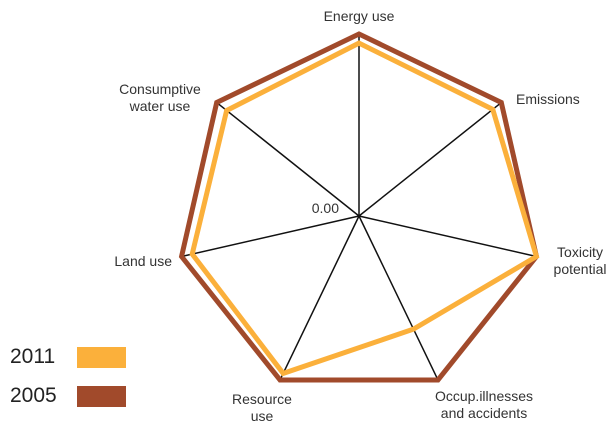  What do you see at coordinates (143, 261) in the screenshot?
I see `axis-label: Land use` at bounding box center [143, 261].